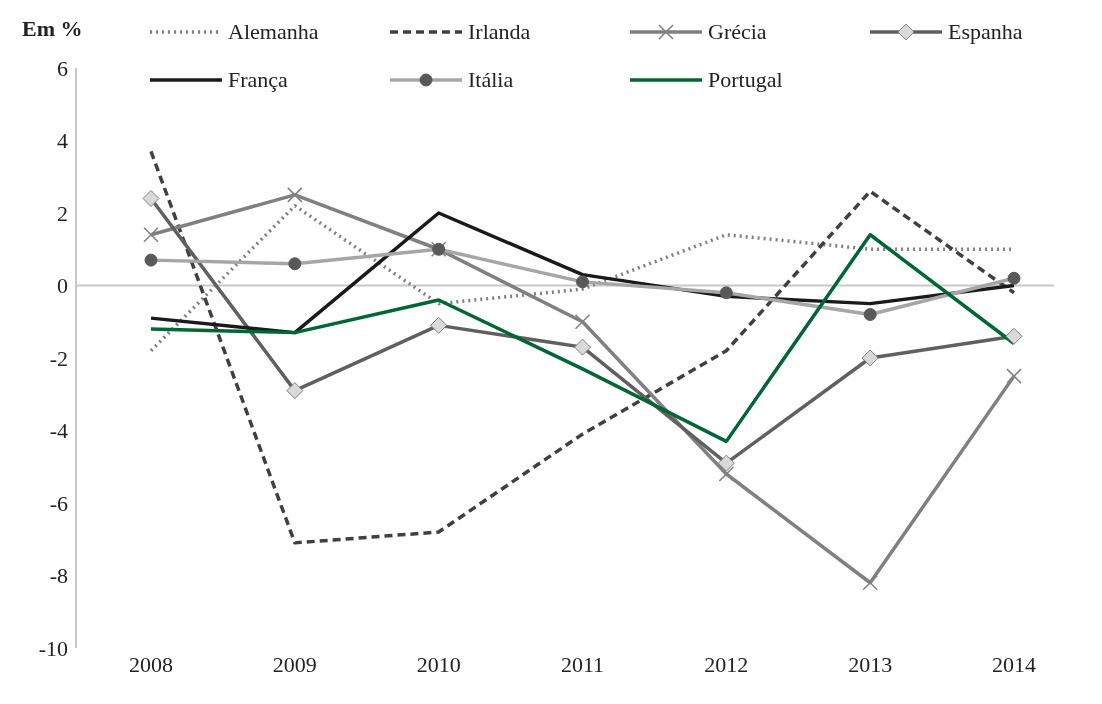 The image size is (1102, 704). I want to click on y-tick-label: -8, so click(58, 576).